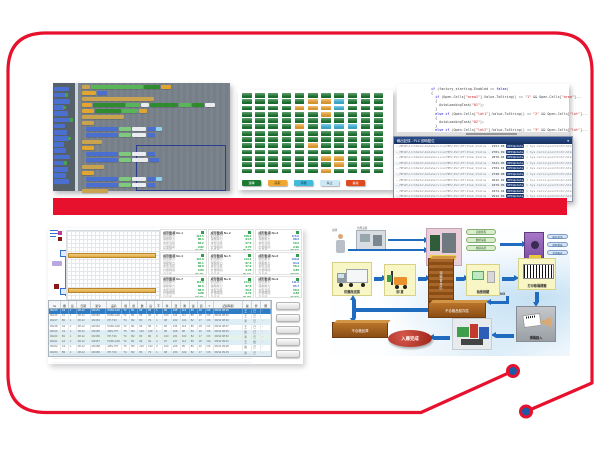 The width and height of the screenshot is (600, 450). What do you see at coordinates (112, 290) in the screenshot?
I see `gantt-bar` at bounding box center [112, 290].